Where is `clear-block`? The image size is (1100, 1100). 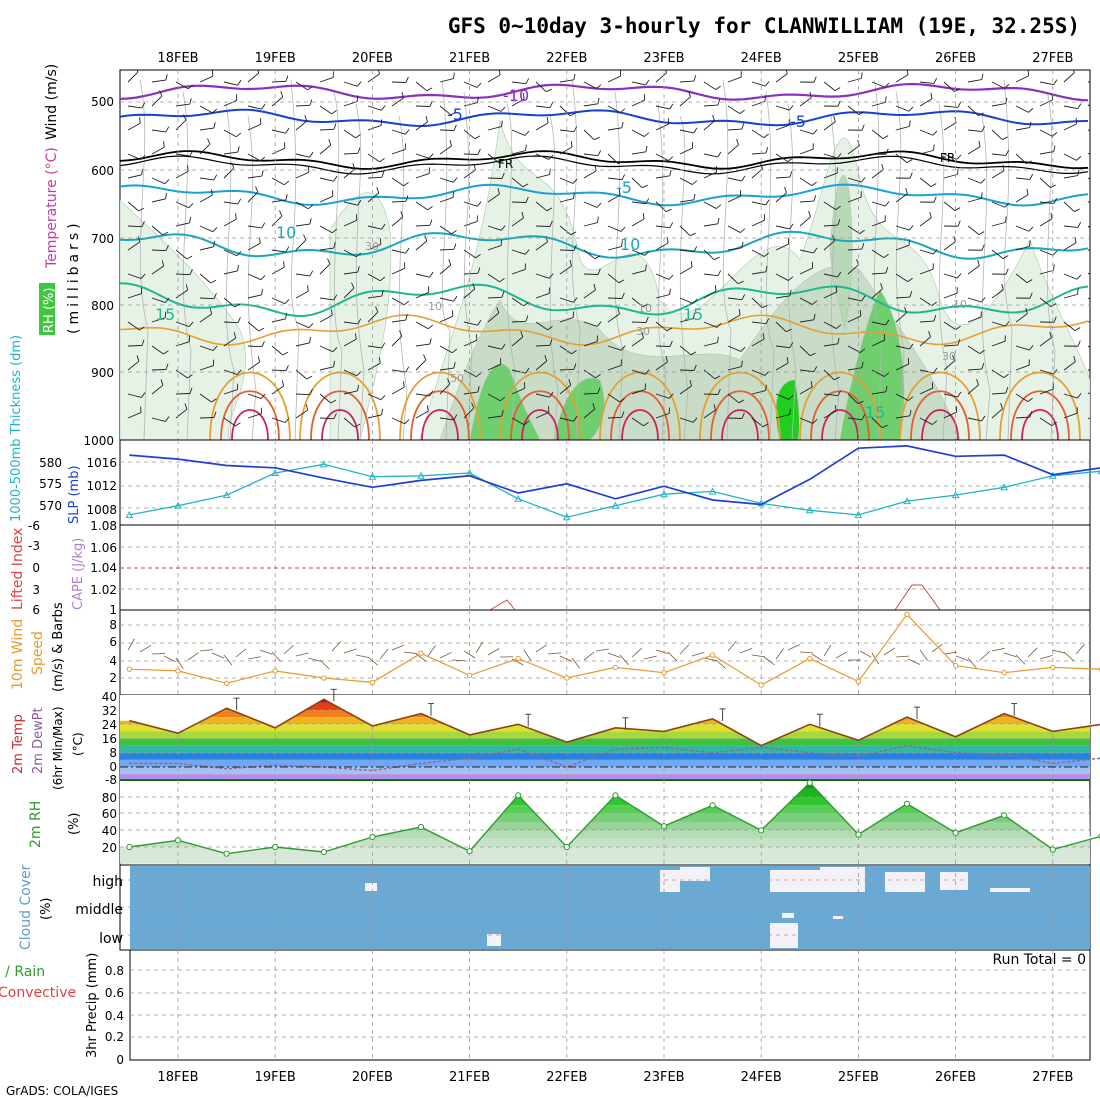
clear-block is located at coordinates (1010, 890).